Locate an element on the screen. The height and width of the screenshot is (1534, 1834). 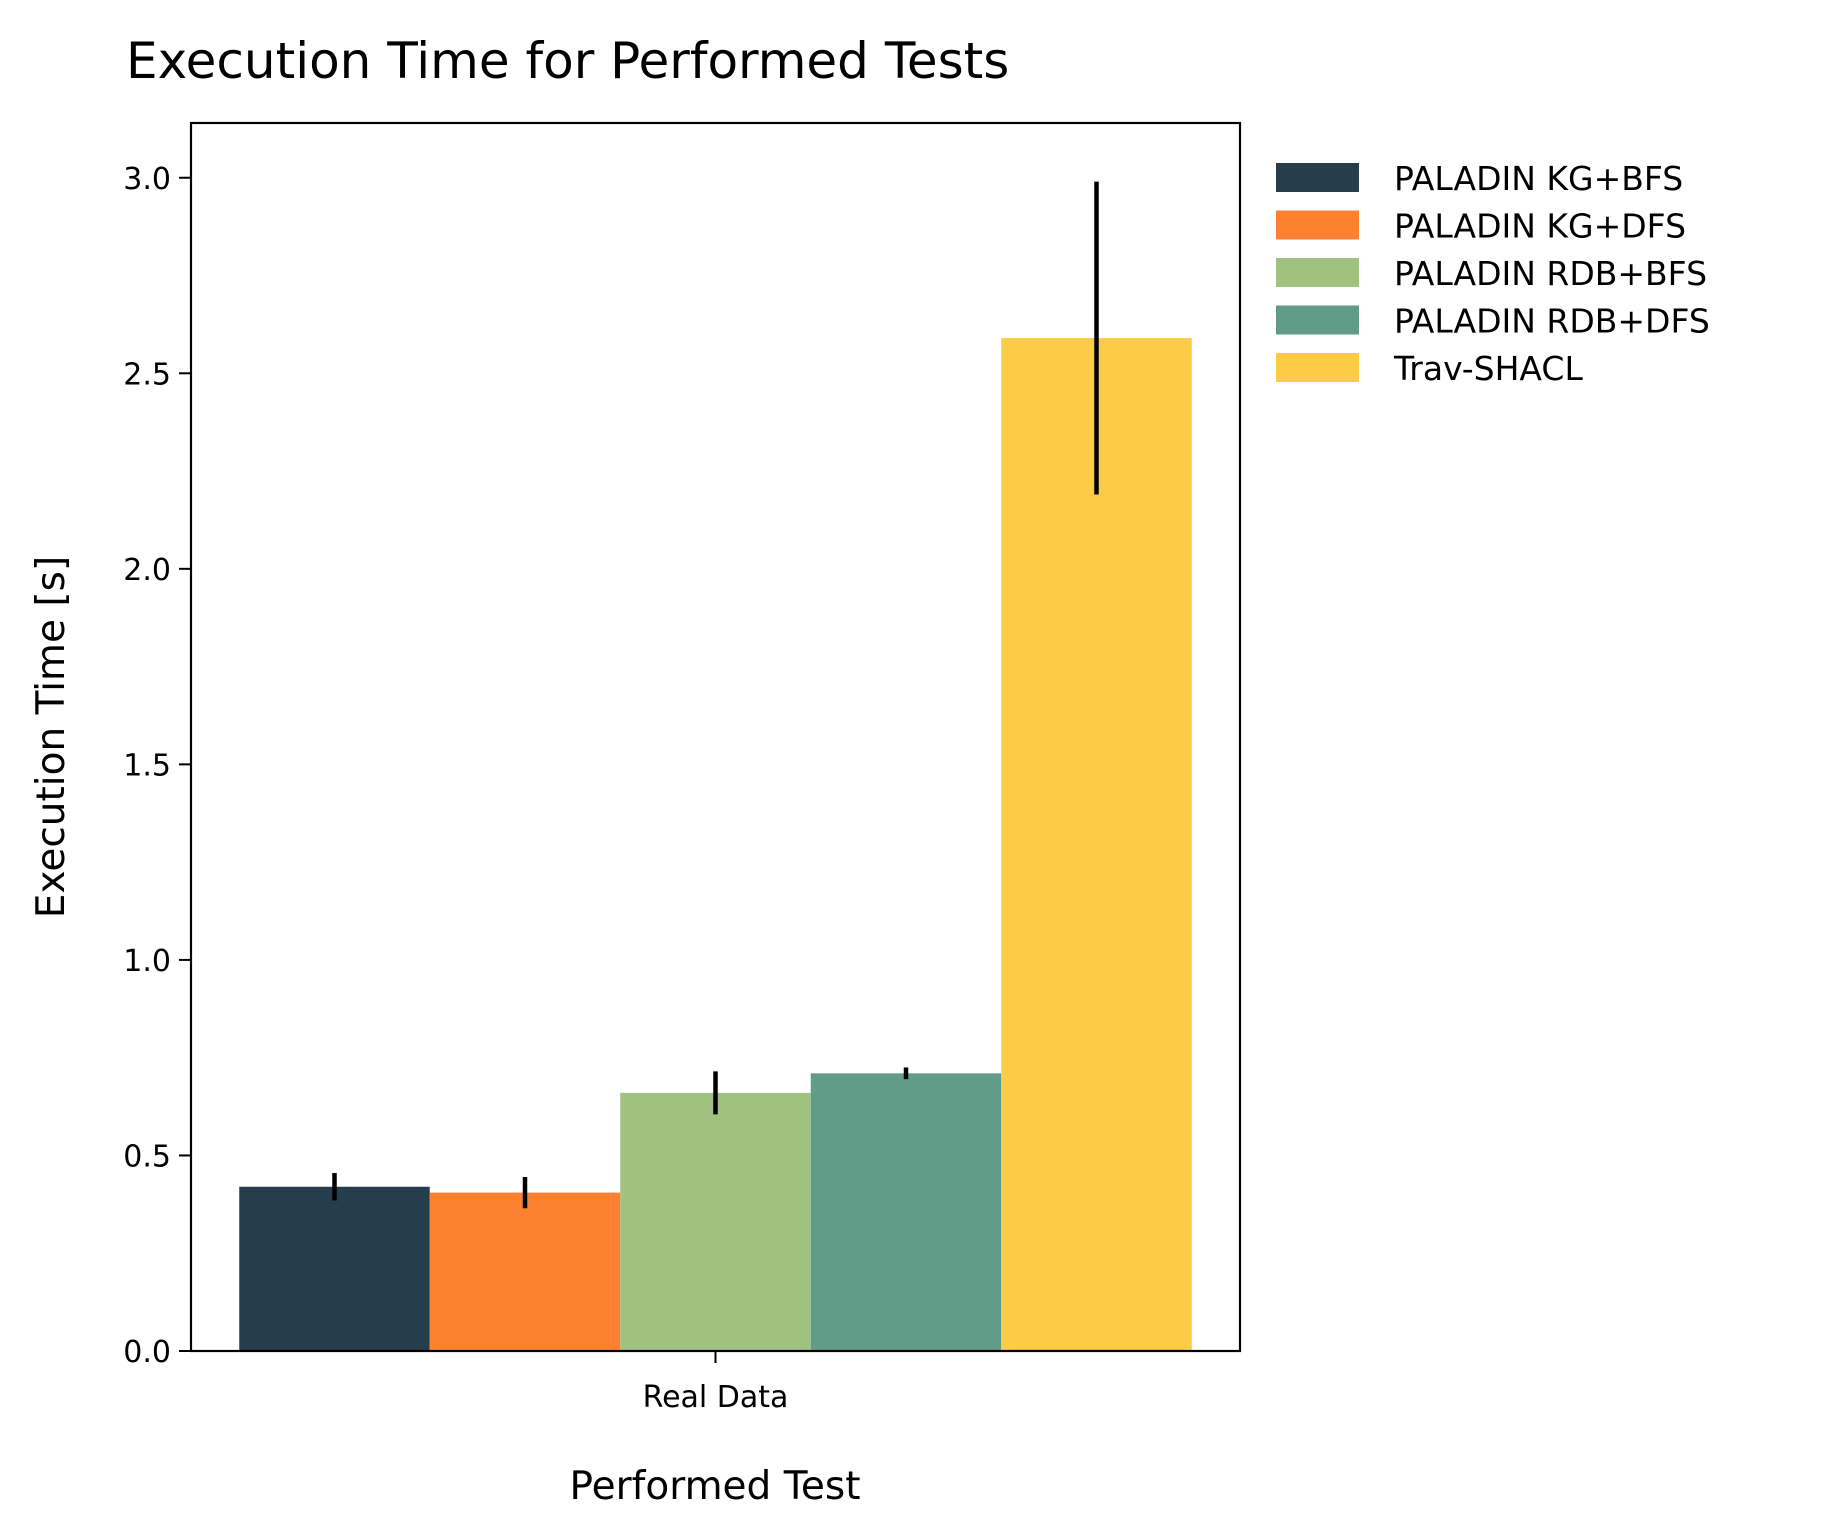
legend-label: PALADIN RDB+BFS is located at coordinates (1550, 273).